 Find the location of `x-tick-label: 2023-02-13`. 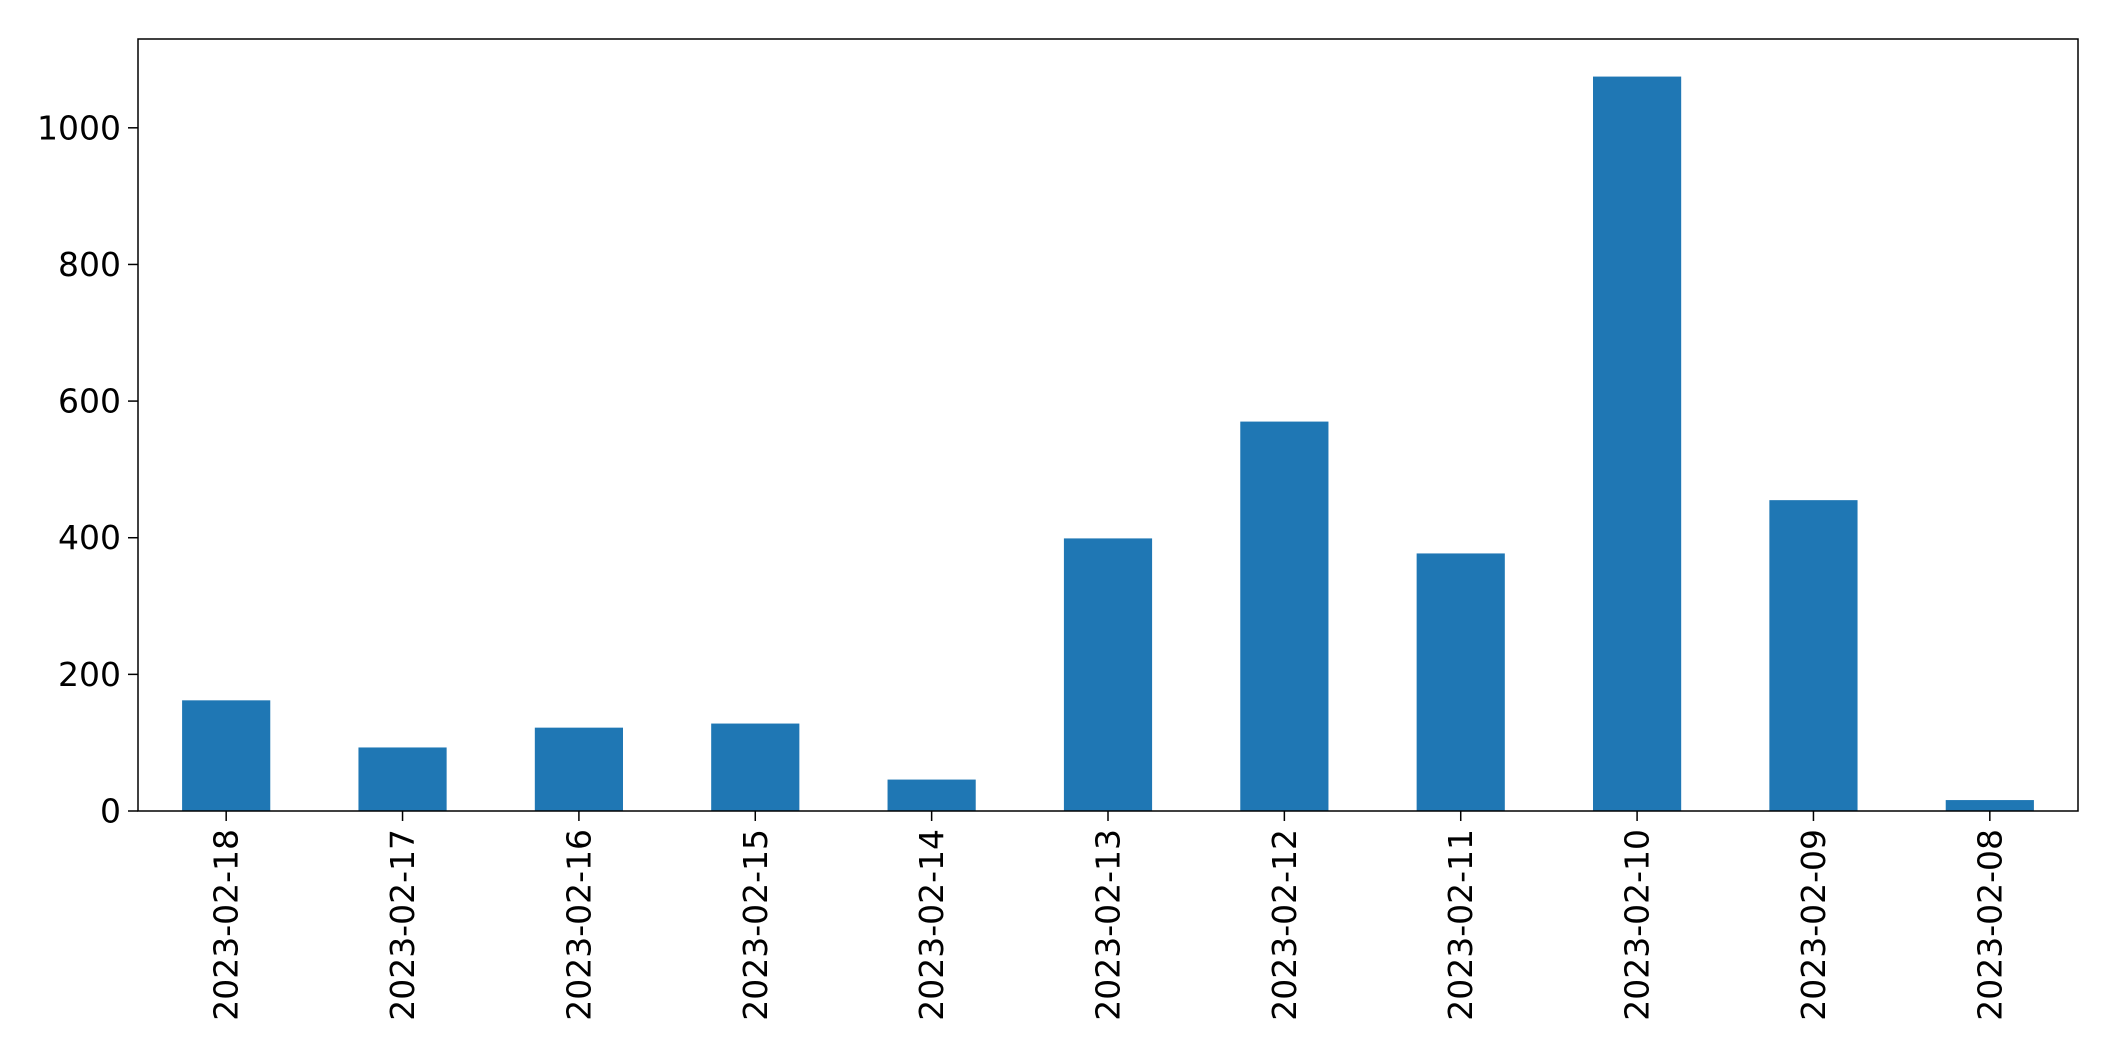

x-tick-label: 2023-02-13 is located at coordinates (1108, 925).